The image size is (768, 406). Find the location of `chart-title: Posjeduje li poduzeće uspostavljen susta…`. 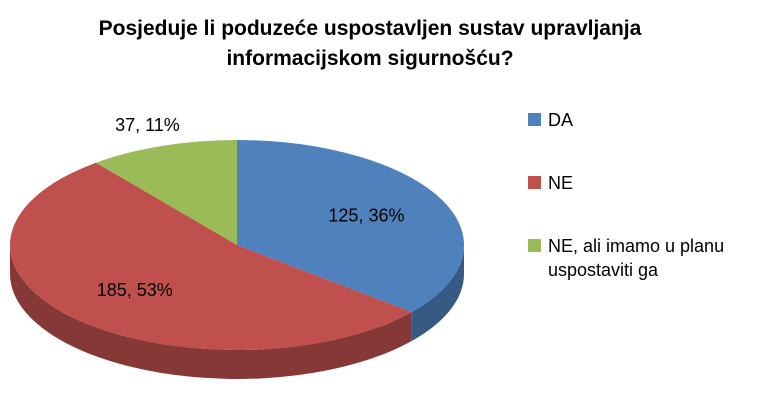

chart-title: Posjeduje li poduzeće uspostavljen susta… is located at coordinates (370, 43).